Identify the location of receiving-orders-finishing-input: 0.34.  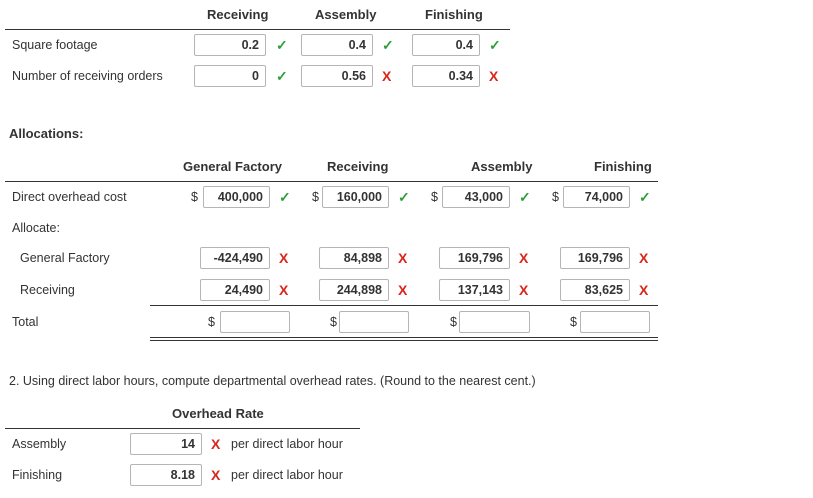
(446, 76).